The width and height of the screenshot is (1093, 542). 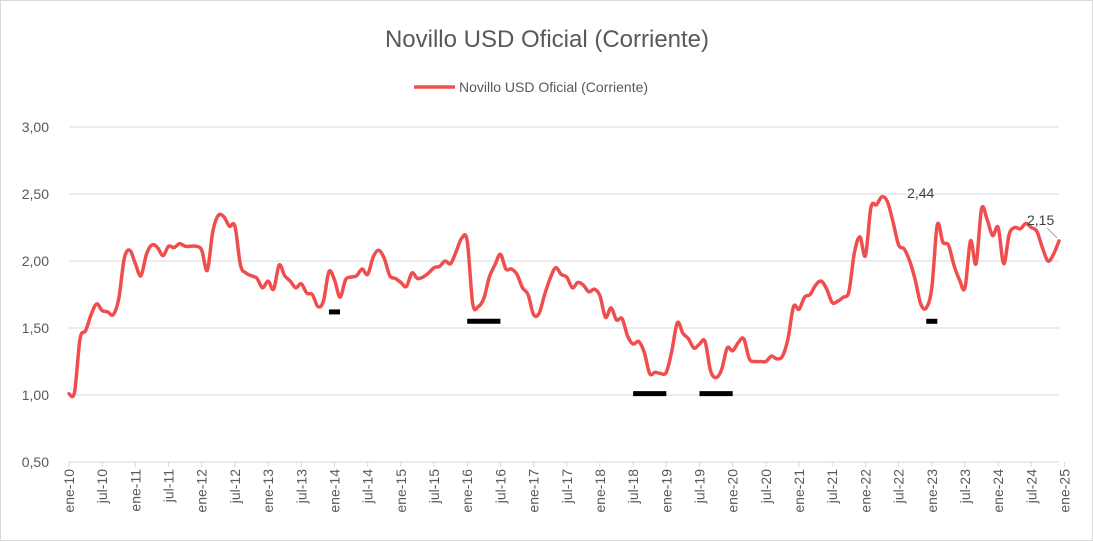 I want to click on x-tick-label: jul-23, so click(x=965, y=486).